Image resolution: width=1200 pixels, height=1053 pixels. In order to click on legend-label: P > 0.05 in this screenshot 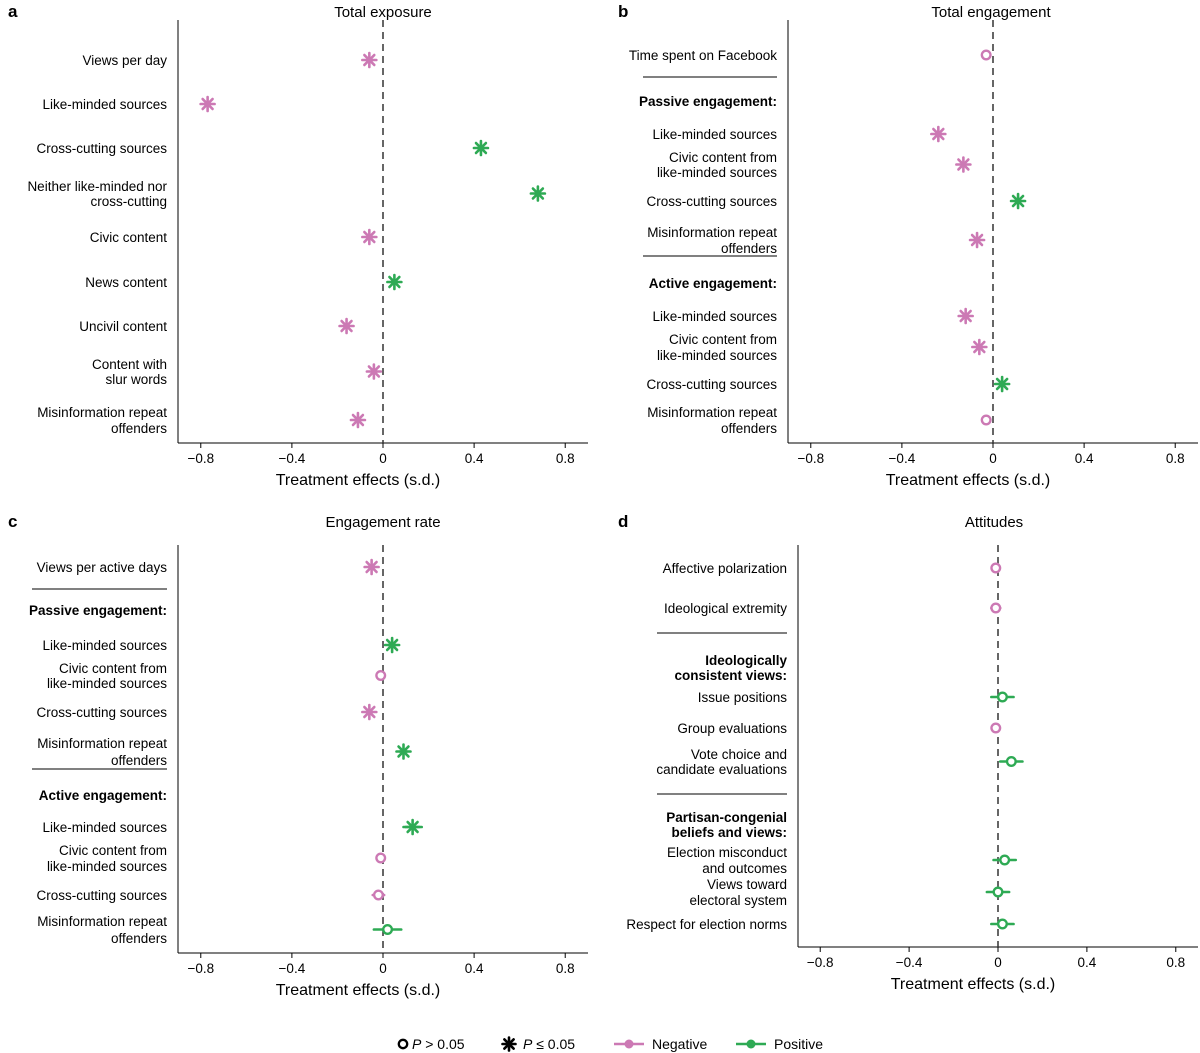, I will do `click(438, 1044)`.